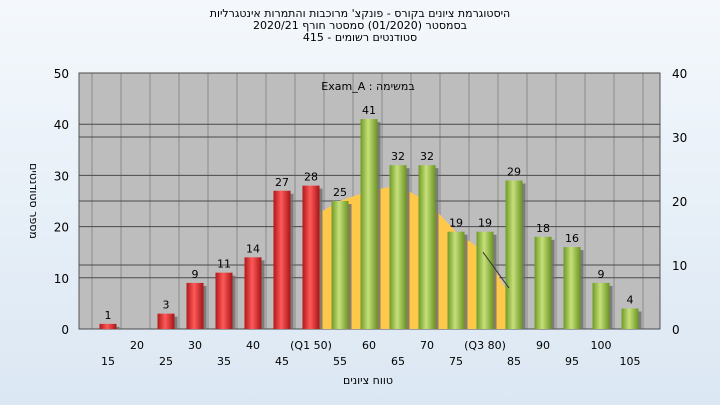  What do you see at coordinates (676, 330) in the screenshot?
I see `y2-tick-label-0: 0` at bounding box center [676, 330].